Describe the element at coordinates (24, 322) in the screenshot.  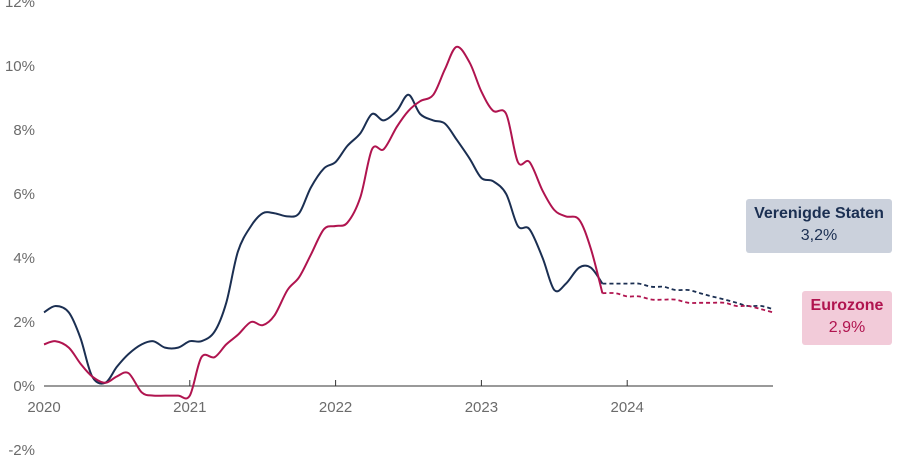
I see `y-tick-label: 2%` at that location.